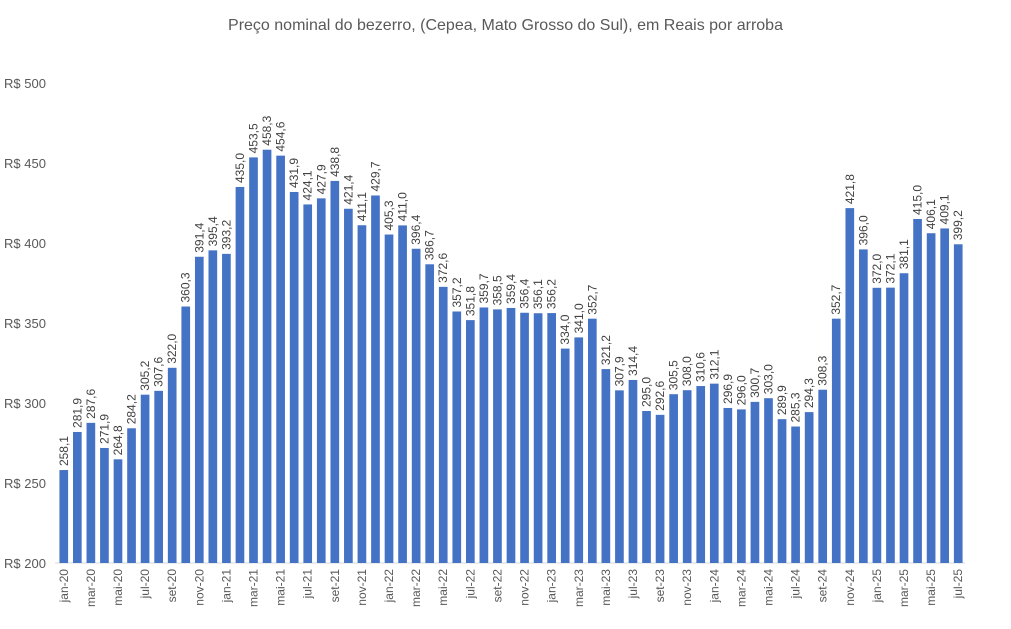 The image size is (1011, 629). What do you see at coordinates (619, 371) in the screenshot?
I see `data-label: 307,9` at bounding box center [619, 371].